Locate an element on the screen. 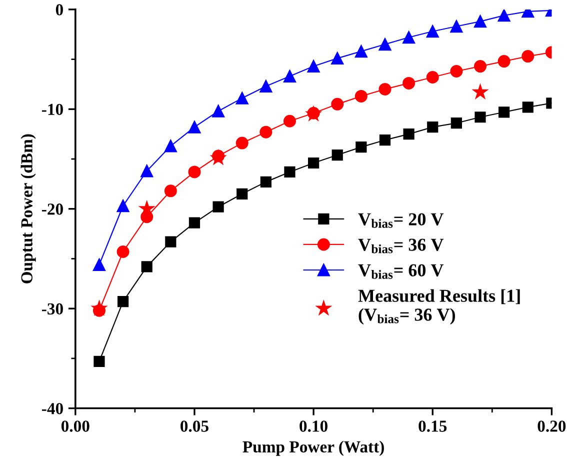 This screenshot has width=567, height=472. y-axis-title: Ouptut Power (dBm) is located at coordinates (28, 209).